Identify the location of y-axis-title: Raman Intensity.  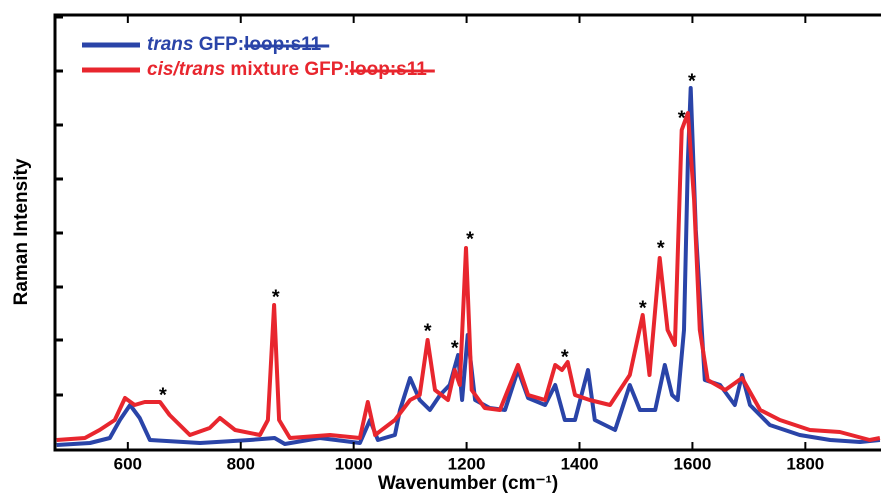
(21, 231).